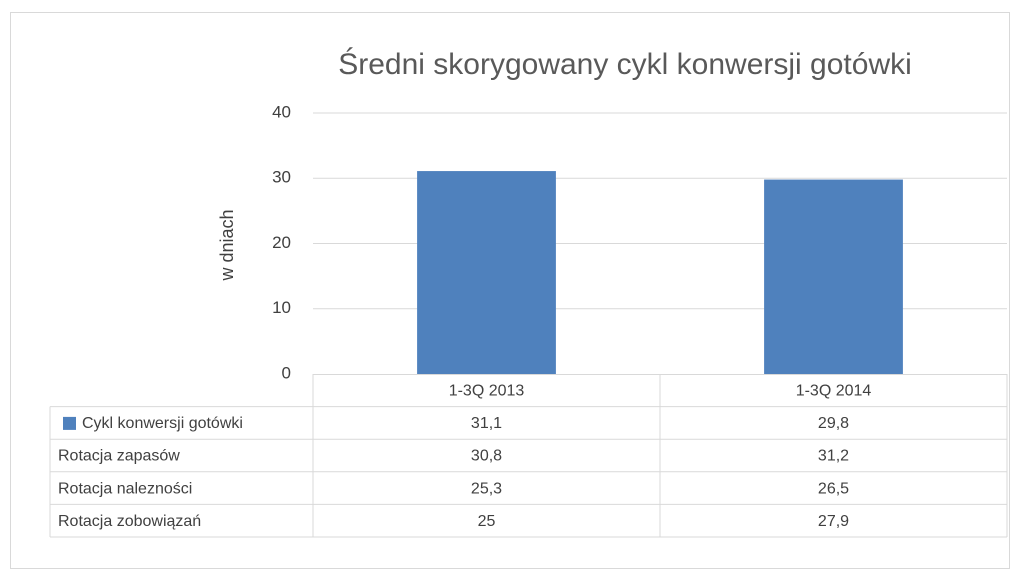 The image size is (1021, 570). What do you see at coordinates (487, 391) in the screenshot?
I see `x-tick-label: 1-3Q 2013` at bounding box center [487, 391].